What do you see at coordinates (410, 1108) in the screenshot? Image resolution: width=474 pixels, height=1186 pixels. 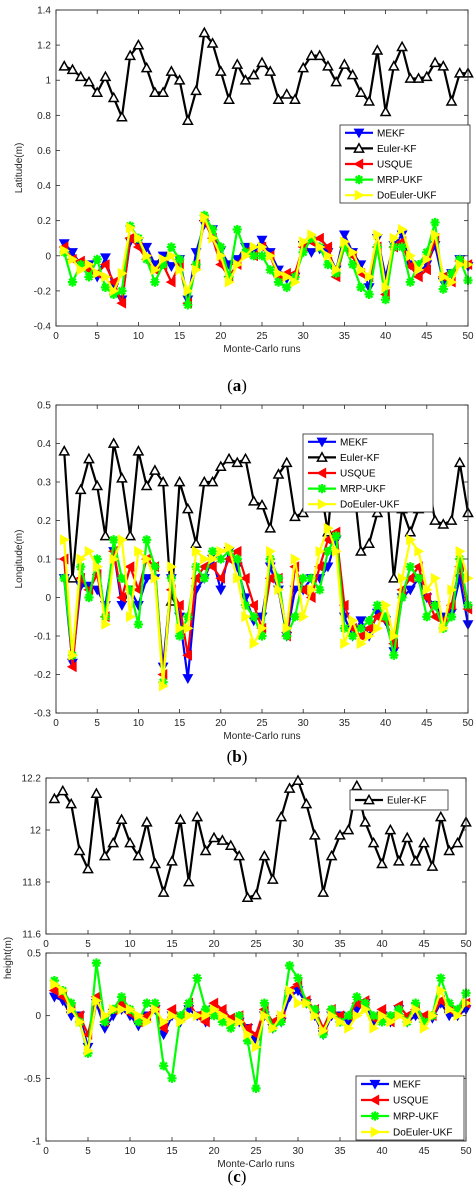 I see `legend: MEKF USQUE MRP-UKF DoEuler-UKF` at bounding box center [410, 1108].